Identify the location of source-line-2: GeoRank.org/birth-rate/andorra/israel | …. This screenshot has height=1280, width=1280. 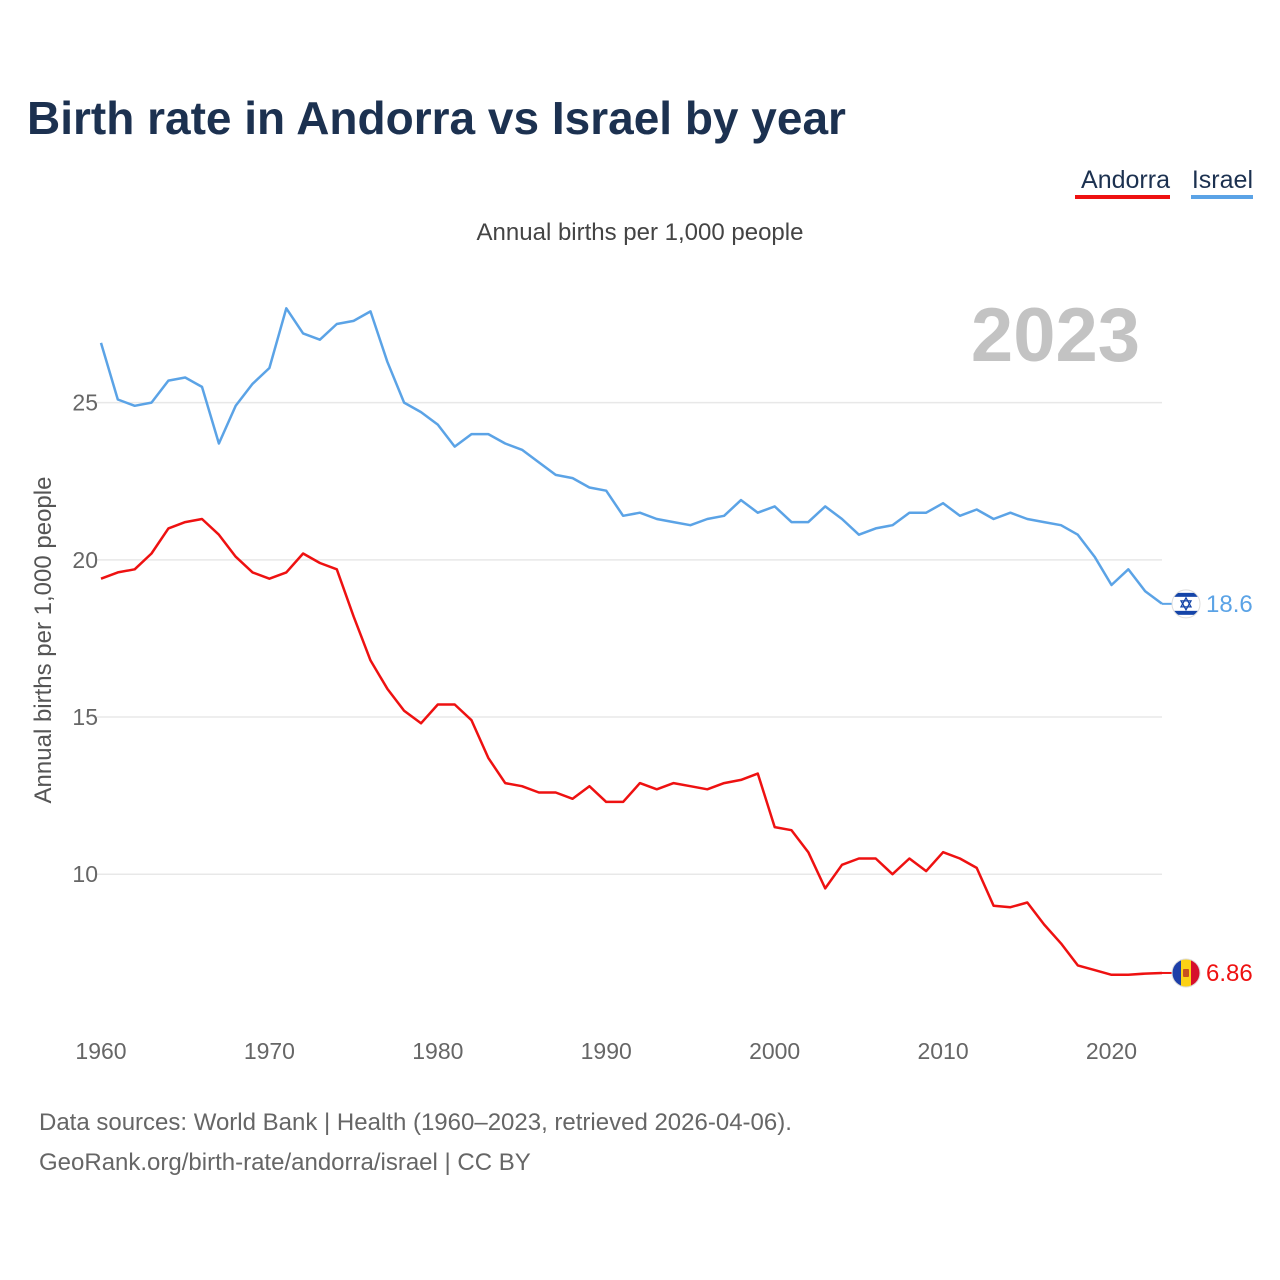
(285, 1162).